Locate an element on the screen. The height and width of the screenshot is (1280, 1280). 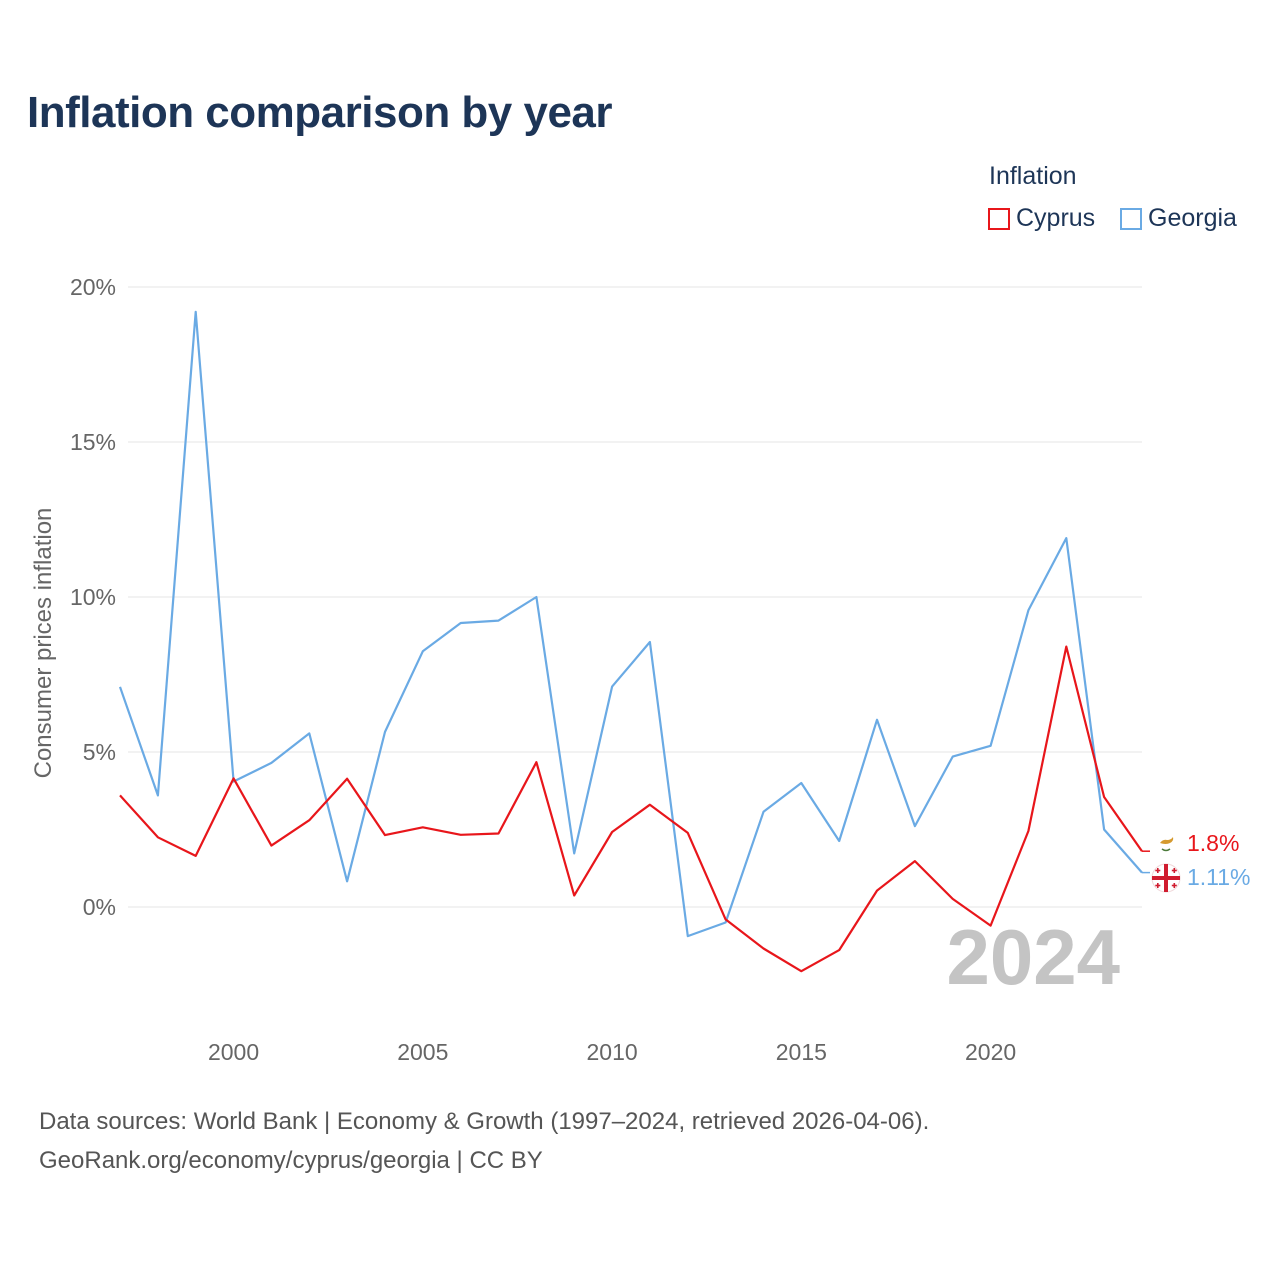
x-tick-label: 2005 is located at coordinates (422, 1052).